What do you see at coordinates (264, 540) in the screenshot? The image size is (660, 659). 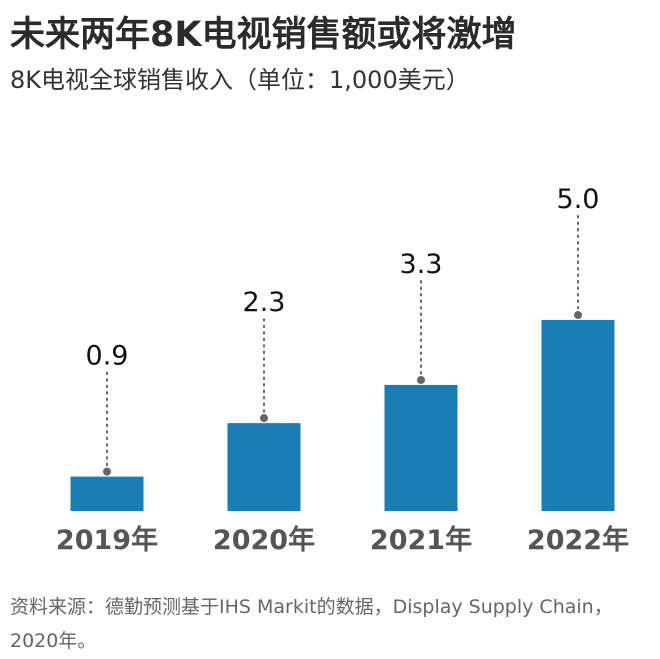 I see `category-label: 2020年` at bounding box center [264, 540].